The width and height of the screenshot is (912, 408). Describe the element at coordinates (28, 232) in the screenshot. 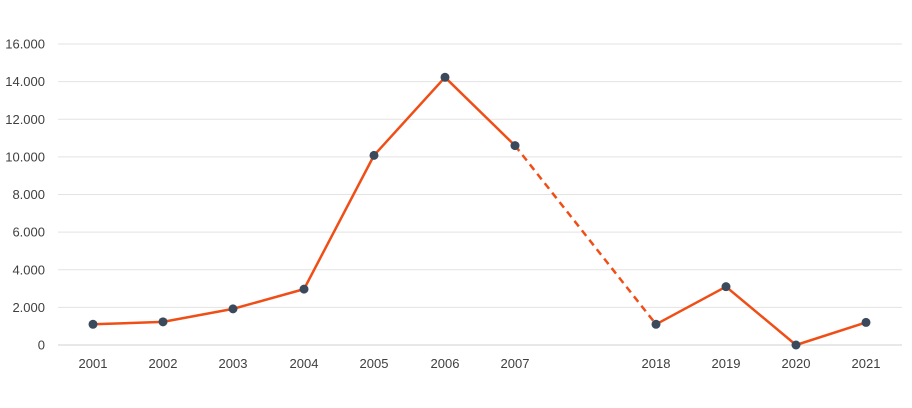

I see `y-tick-label: 6.000` at that location.